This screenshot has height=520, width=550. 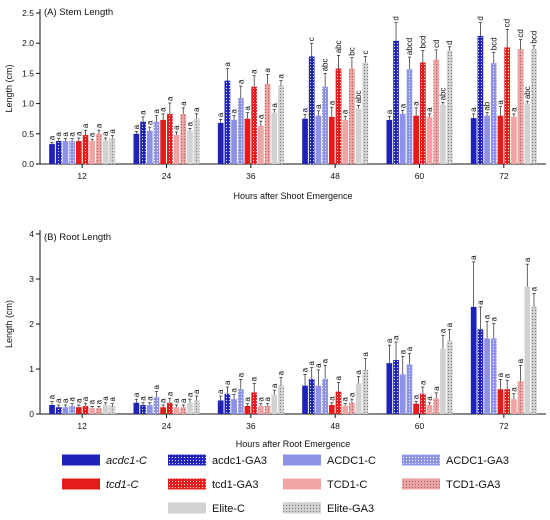 What do you see at coordinates (31, 414) in the screenshot?
I see `y-tick-label: 0` at bounding box center [31, 414].